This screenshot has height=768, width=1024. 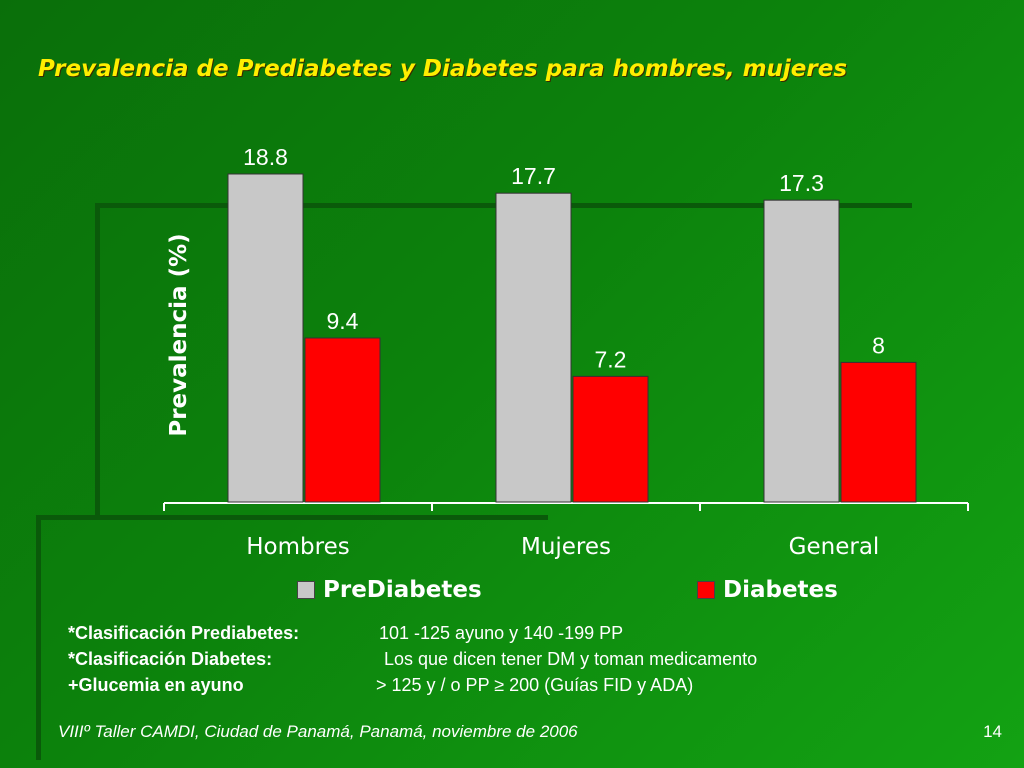 I want to click on legend-swatch-diabetes, so click(x=706, y=590).